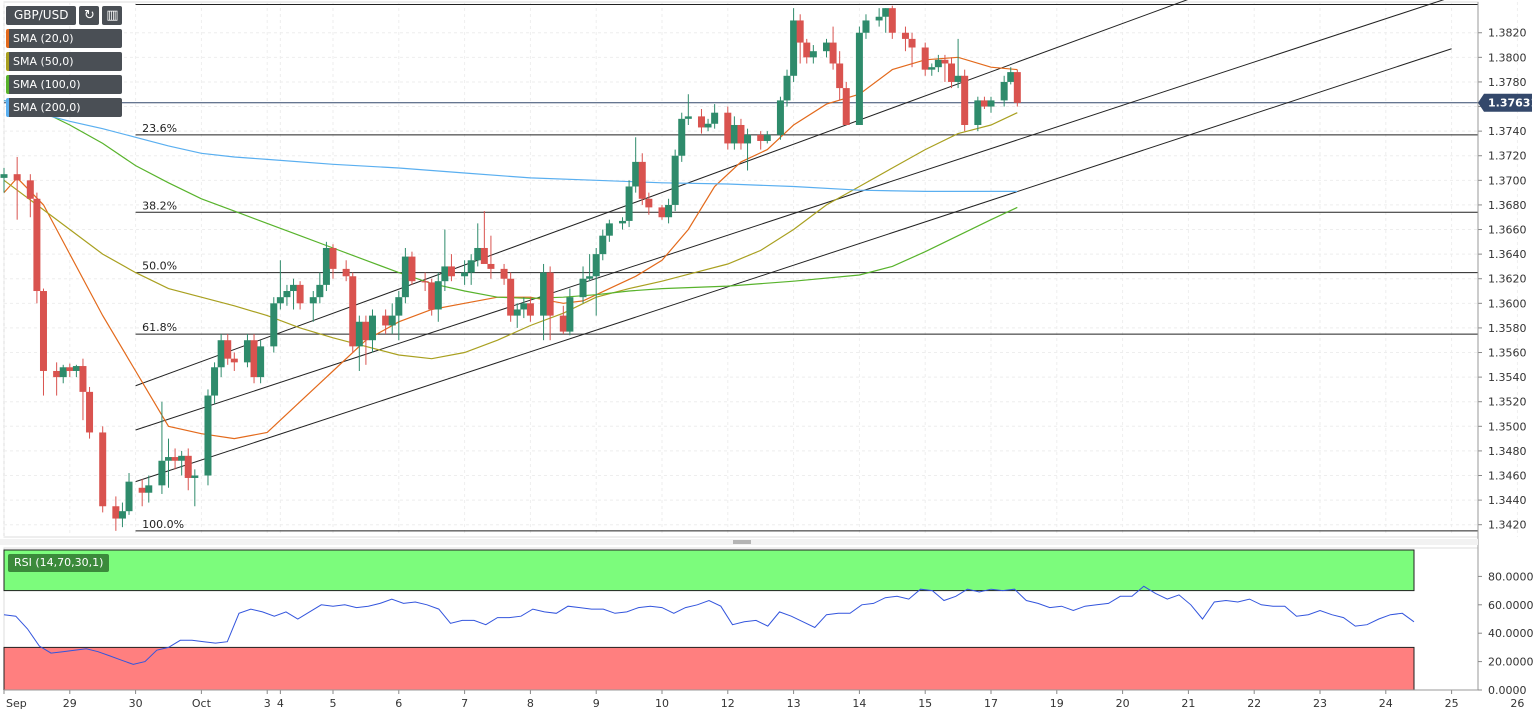 This screenshot has width=1536, height=713. Describe the element at coordinates (1507, 279) in the screenshot. I see `price-axis-label: 1.3620` at that location.